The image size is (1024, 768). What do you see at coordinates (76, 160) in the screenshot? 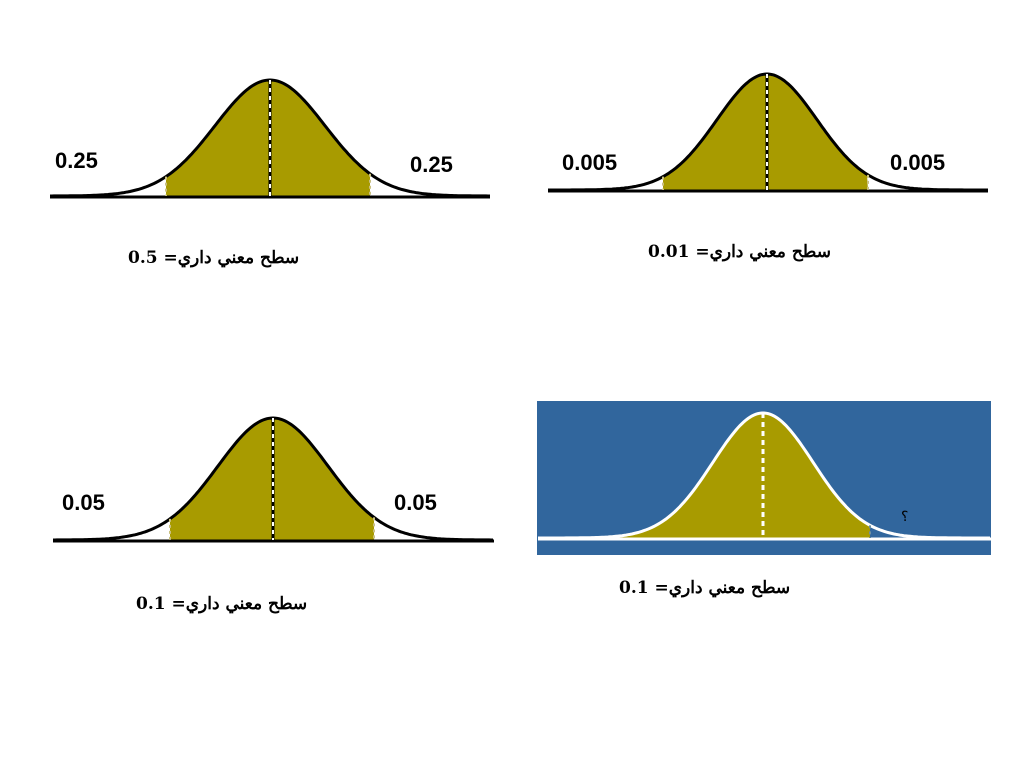
I see `left-tail-label: 0.25` at bounding box center [76, 160].